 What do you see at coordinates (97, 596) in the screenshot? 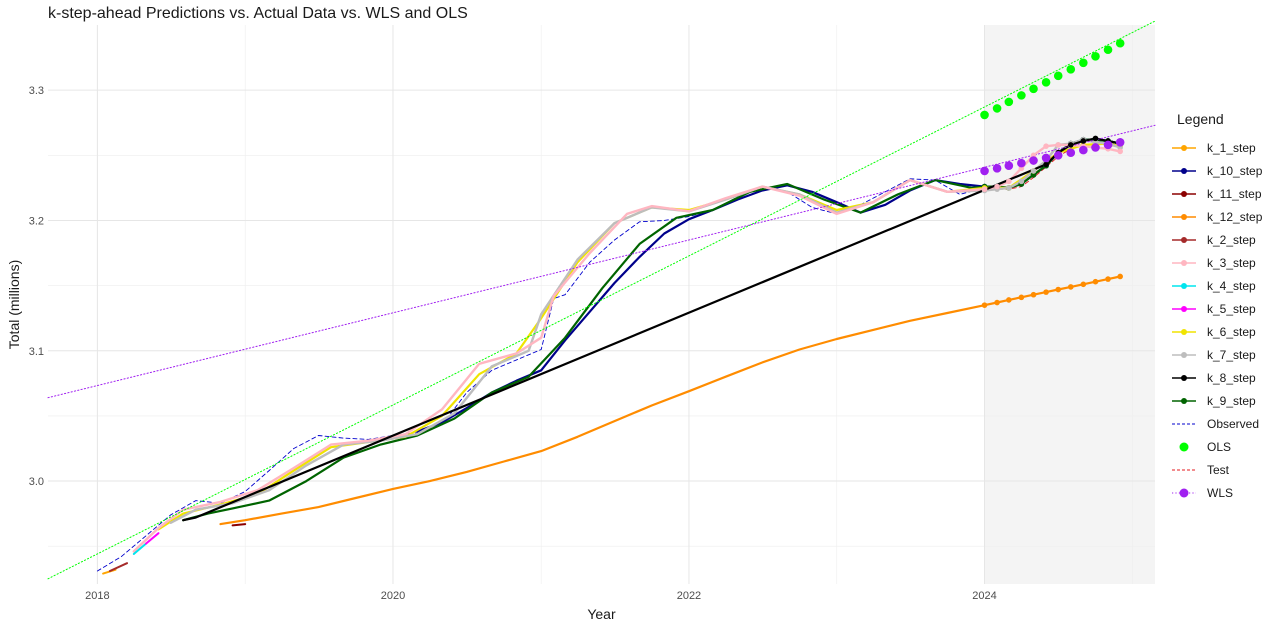
I see `x-tick-label: 2018` at bounding box center [97, 596].